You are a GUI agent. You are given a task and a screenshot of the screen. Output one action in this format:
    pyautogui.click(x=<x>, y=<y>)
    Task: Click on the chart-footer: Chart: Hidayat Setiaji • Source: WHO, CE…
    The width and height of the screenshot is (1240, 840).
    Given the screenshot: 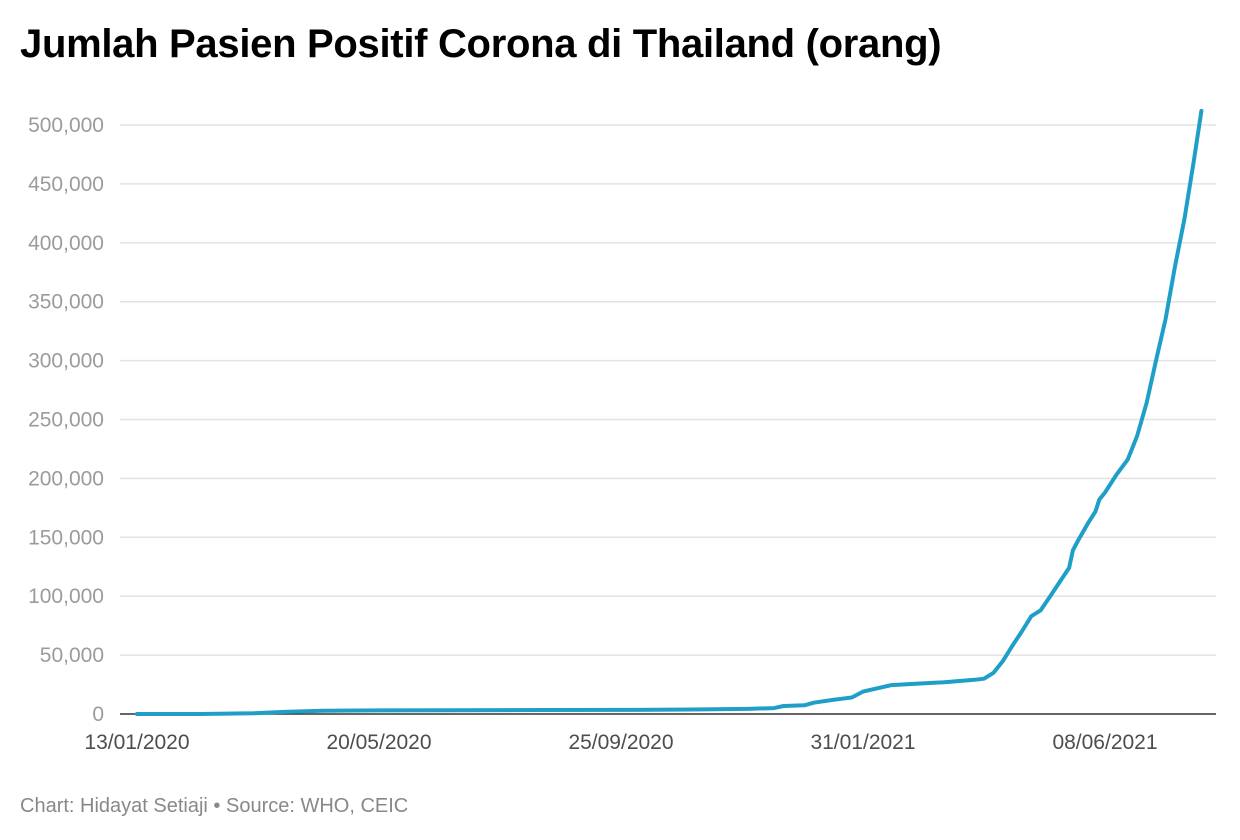 What is the action you would take?
    pyautogui.click(x=214, y=806)
    